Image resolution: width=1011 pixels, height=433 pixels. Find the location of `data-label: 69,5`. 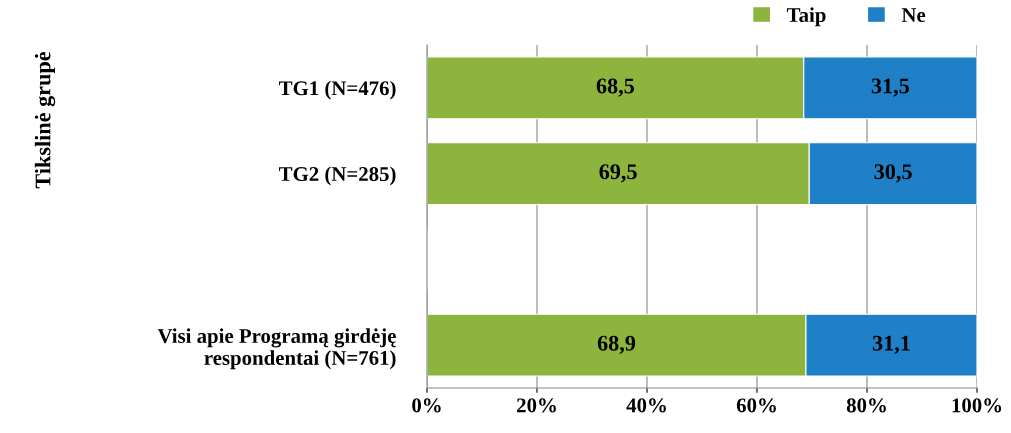

data-label: 69,5 is located at coordinates (618, 173).